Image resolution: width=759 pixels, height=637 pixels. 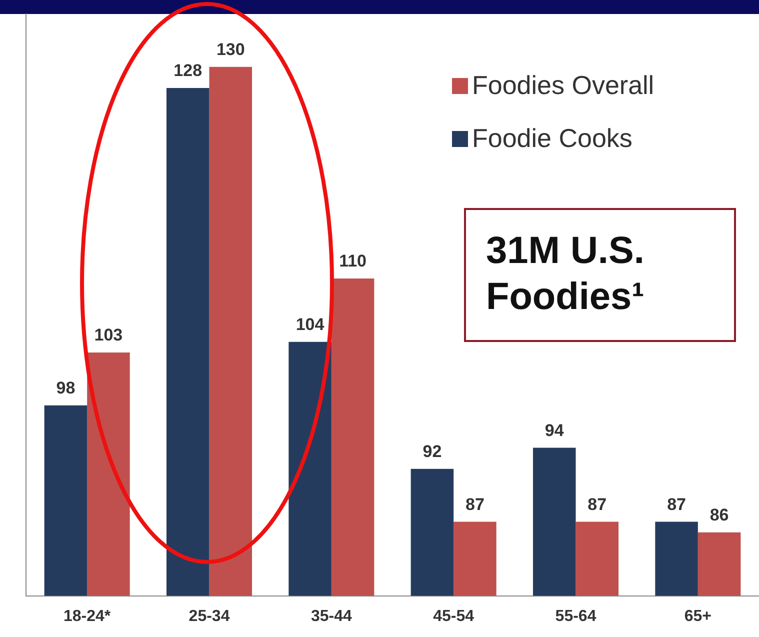 What do you see at coordinates (575, 616) in the screenshot?
I see `x-tick-label: 55-64` at bounding box center [575, 616].